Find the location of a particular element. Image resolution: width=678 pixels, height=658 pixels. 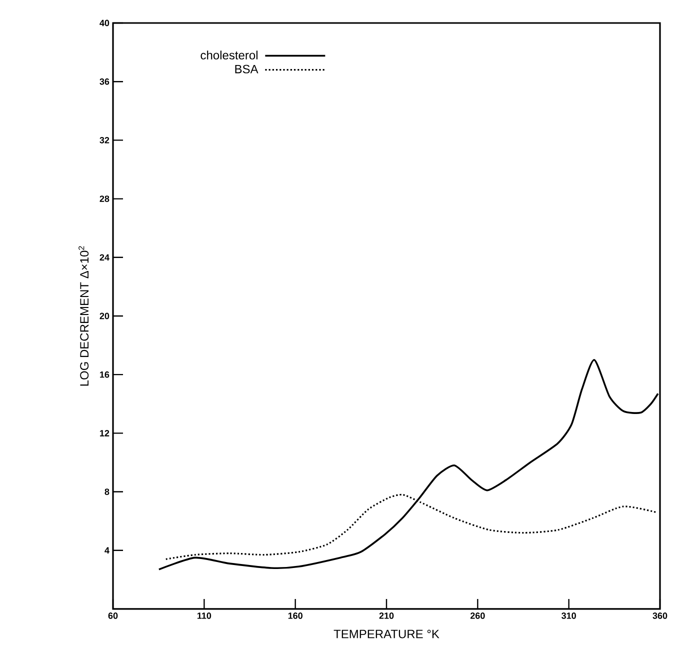

y-tick-label: 16 is located at coordinates (105, 374).